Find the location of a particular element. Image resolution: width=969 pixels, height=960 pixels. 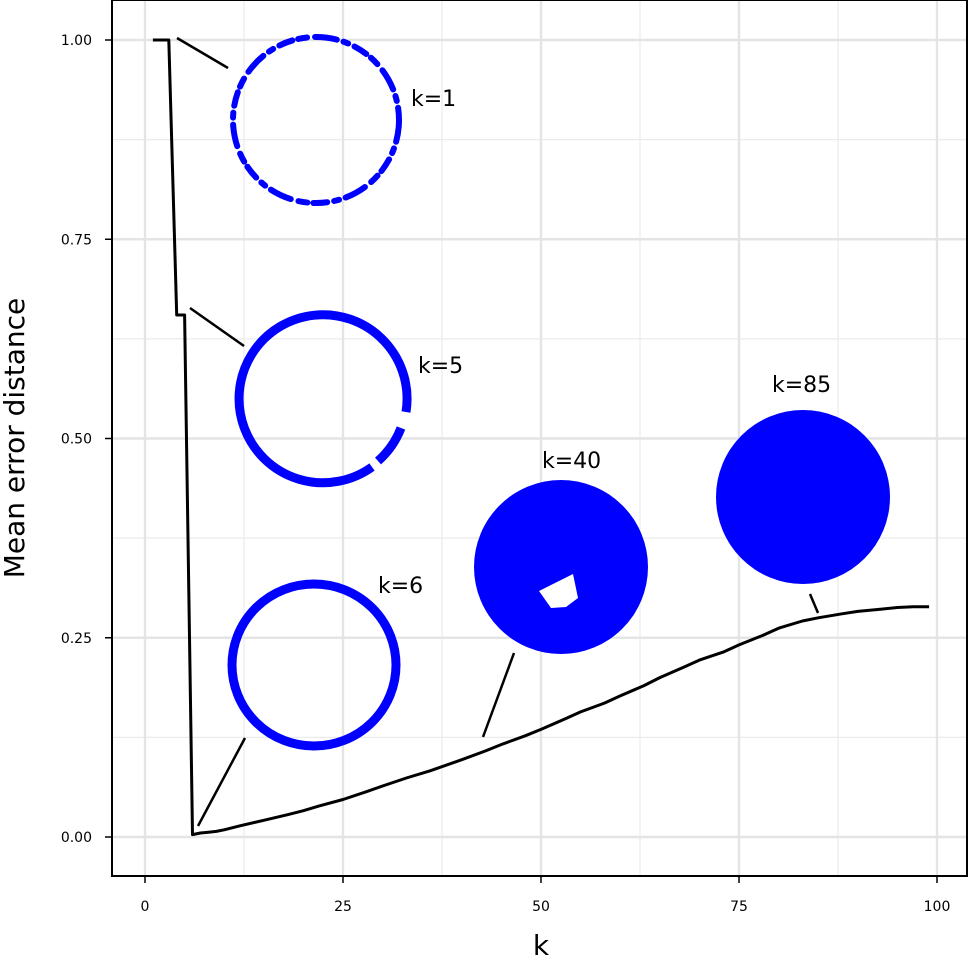

annotation-label-k1: k=1 is located at coordinates (433, 99).